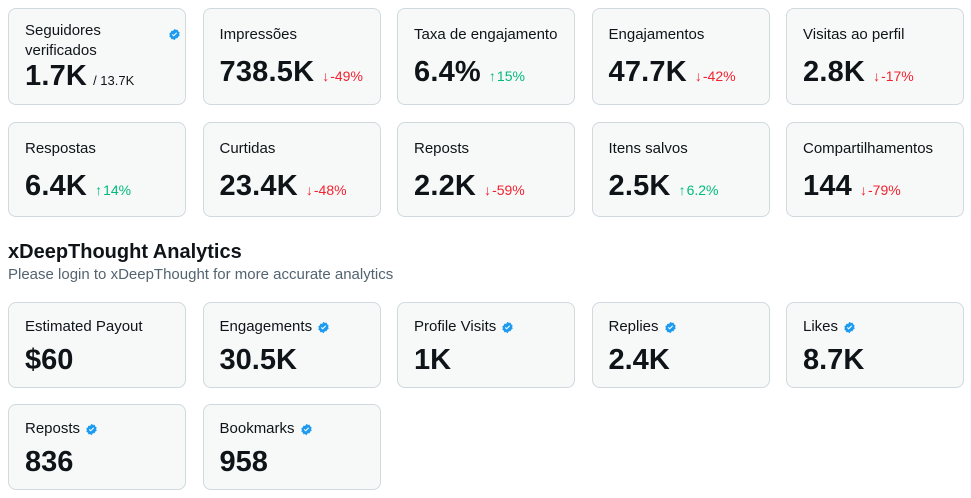  What do you see at coordinates (469, 74) in the screenshot?
I see `metric-value: 6.4% ↑15%` at bounding box center [469, 74].